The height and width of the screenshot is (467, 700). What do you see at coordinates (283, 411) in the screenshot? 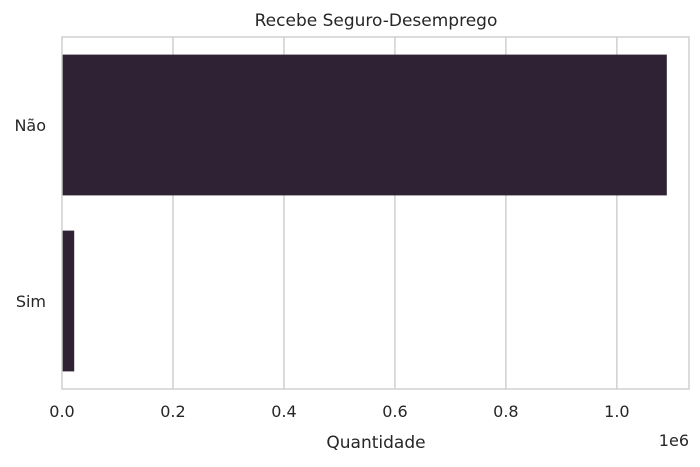
I see `x-tick-label: 0.4` at bounding box center [283, 411].